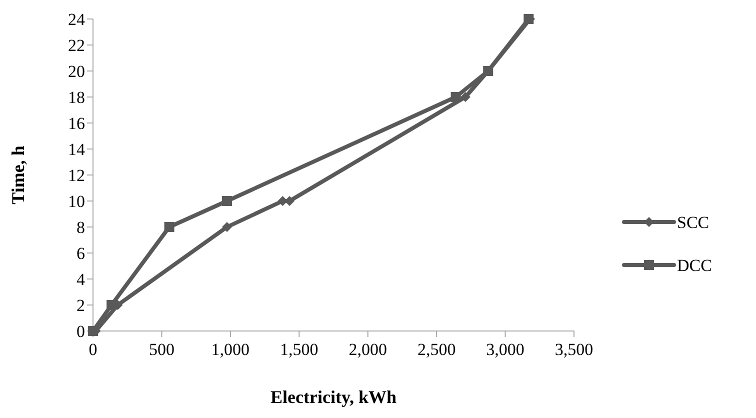  I want to click on y-tick-label: 16, so click(76, 123).